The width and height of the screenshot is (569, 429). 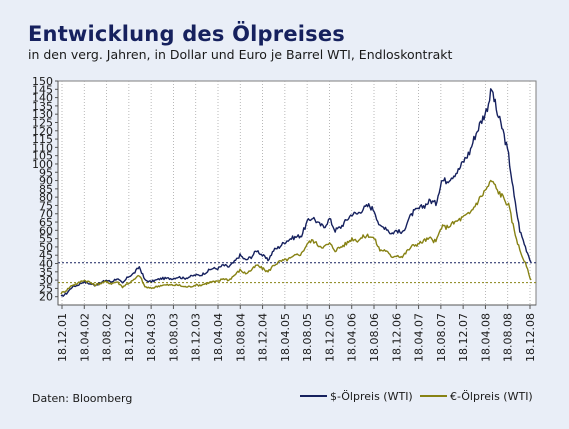 I want to click on y-tick-label: 25, so click(x=46, y=288).